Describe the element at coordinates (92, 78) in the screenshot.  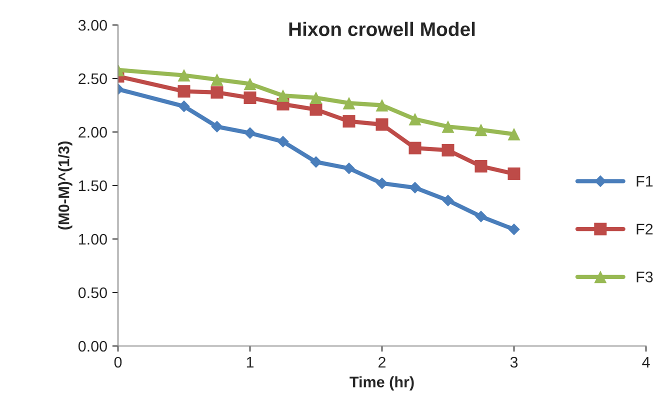
I see `y-tick-label: 2.50` at that location.